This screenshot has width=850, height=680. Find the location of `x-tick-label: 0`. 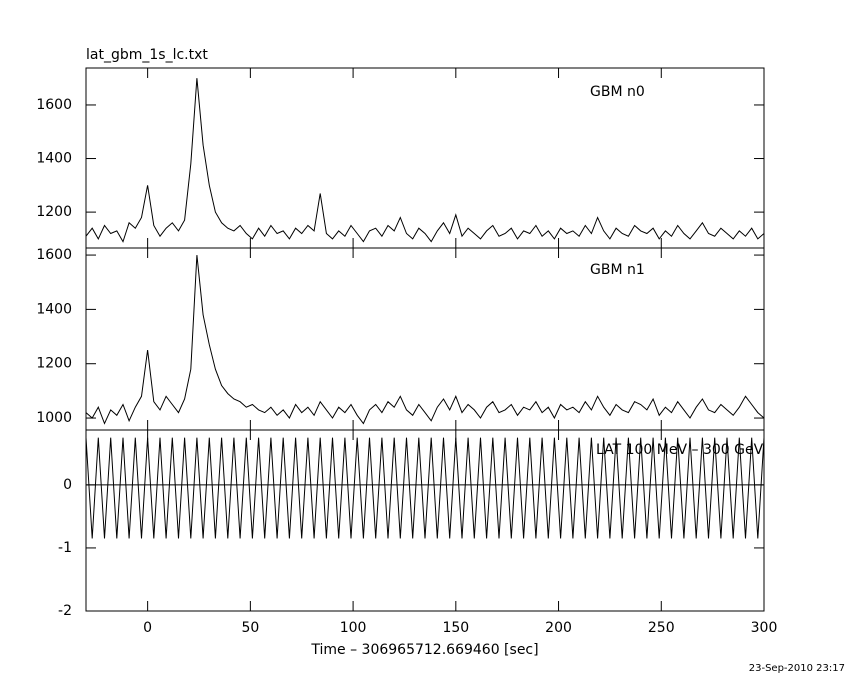

x-tick-label: 0 is located at coordinates (147, 628).